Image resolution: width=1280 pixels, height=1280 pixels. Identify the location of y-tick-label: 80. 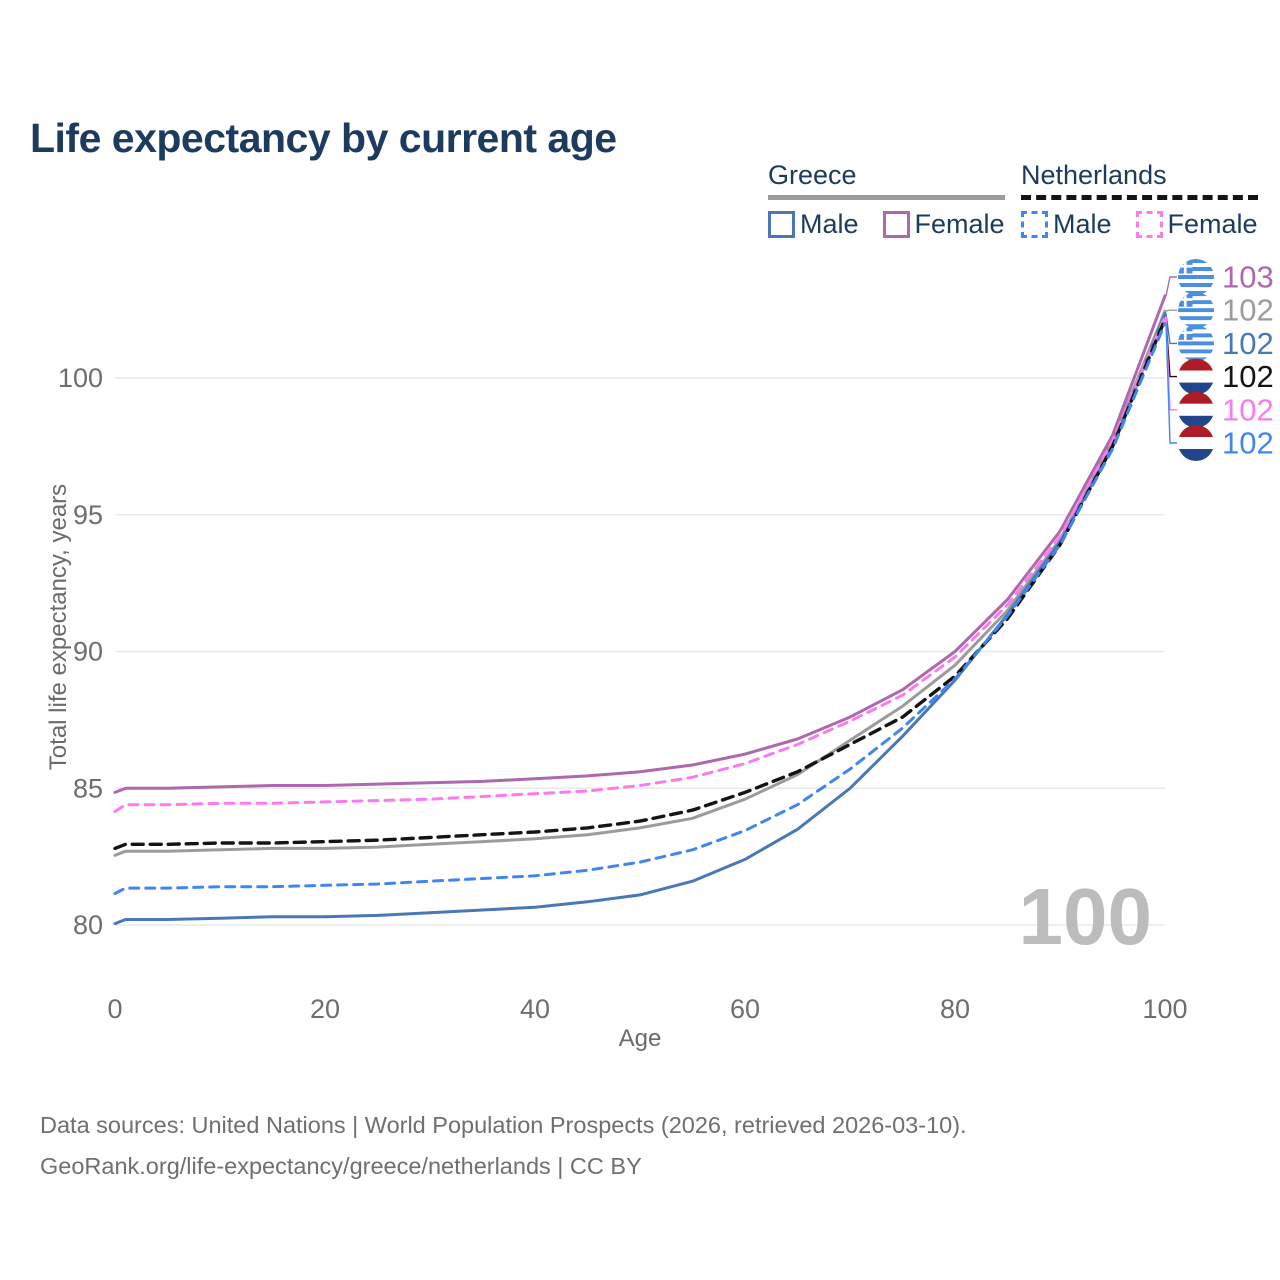
(88, 925).